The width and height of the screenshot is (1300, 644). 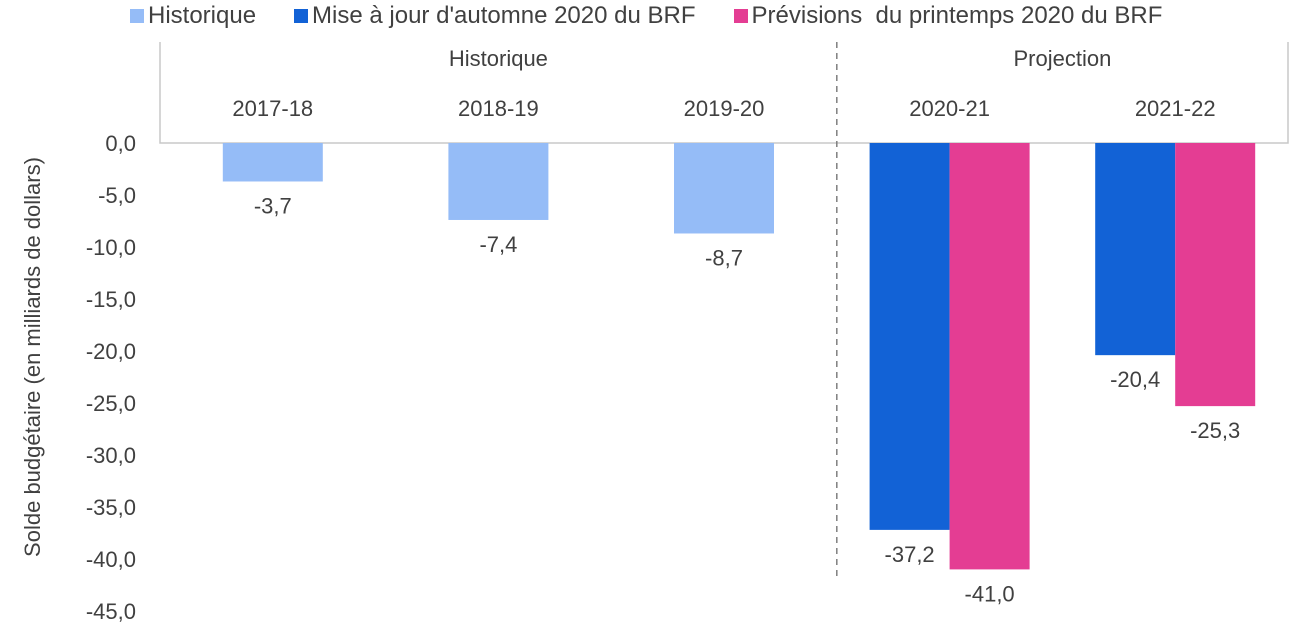 What do you see at coordinates (724, 108) in the screenshot?
I see `x-tick-label: 2019-20` at bounding box center [724, 108].